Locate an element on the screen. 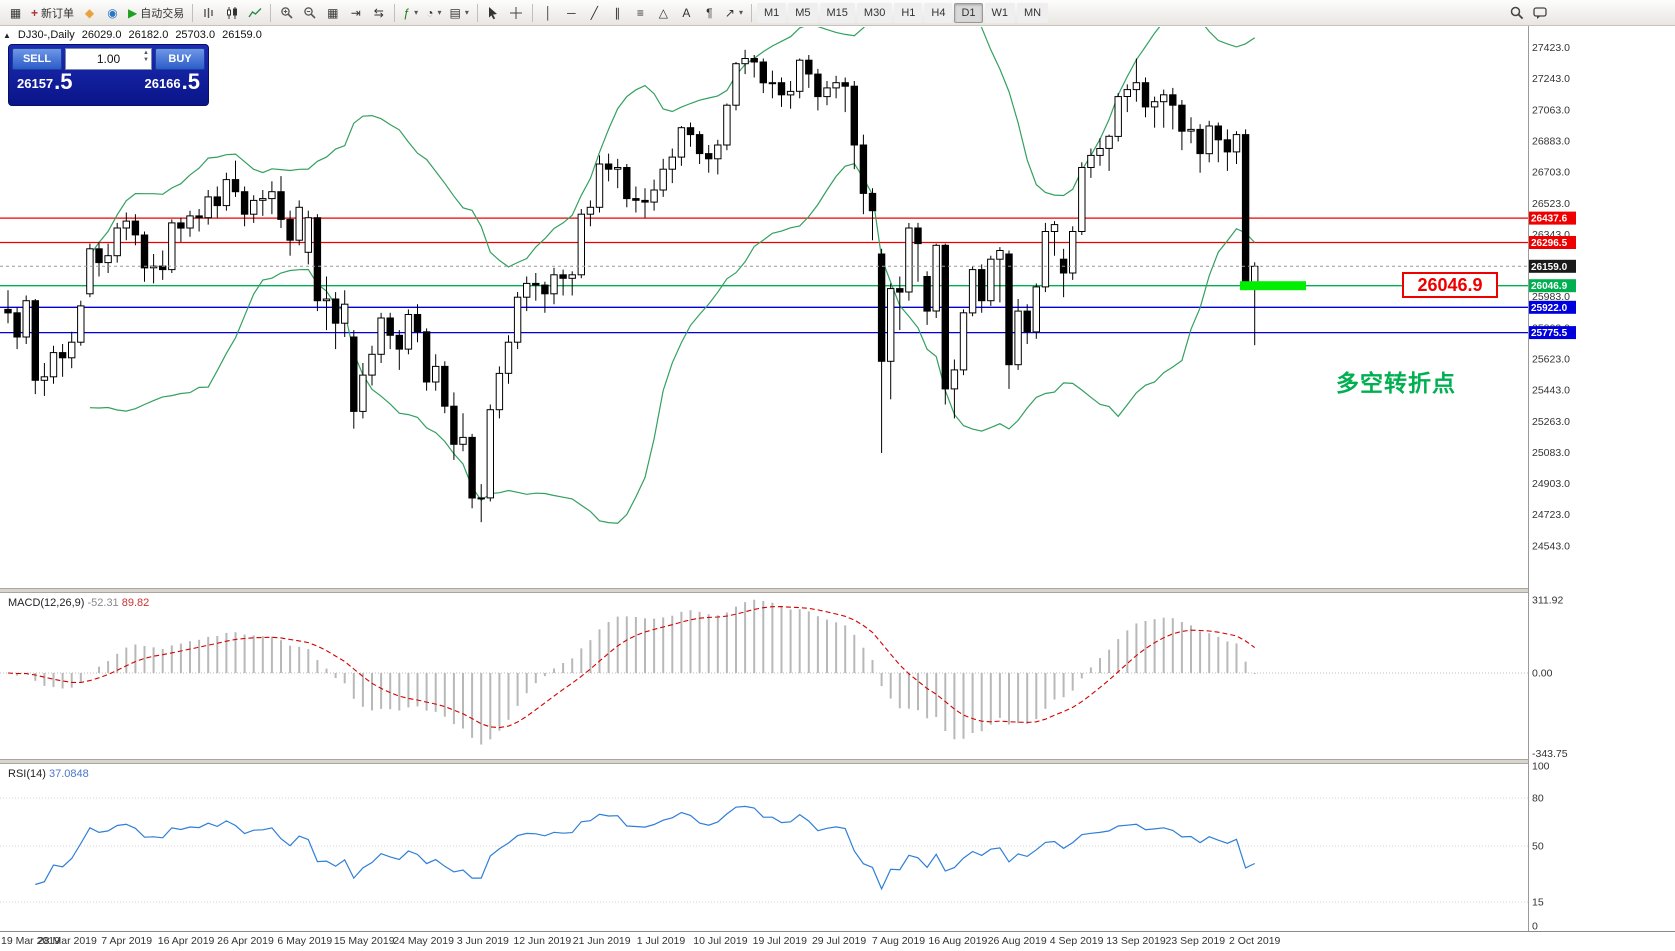  chat-button is located at coordinates (1539, 13).